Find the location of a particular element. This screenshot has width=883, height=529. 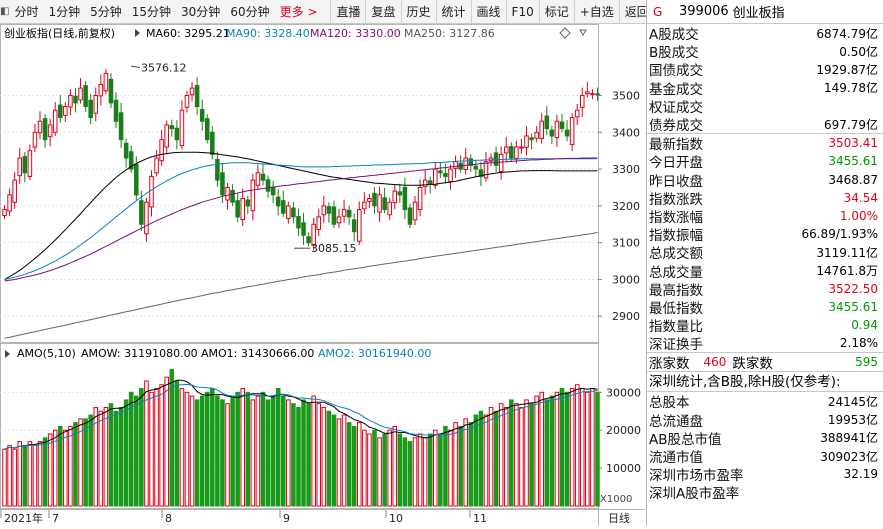

stat-label: 流通市值 is located at coordinates (676, 458).